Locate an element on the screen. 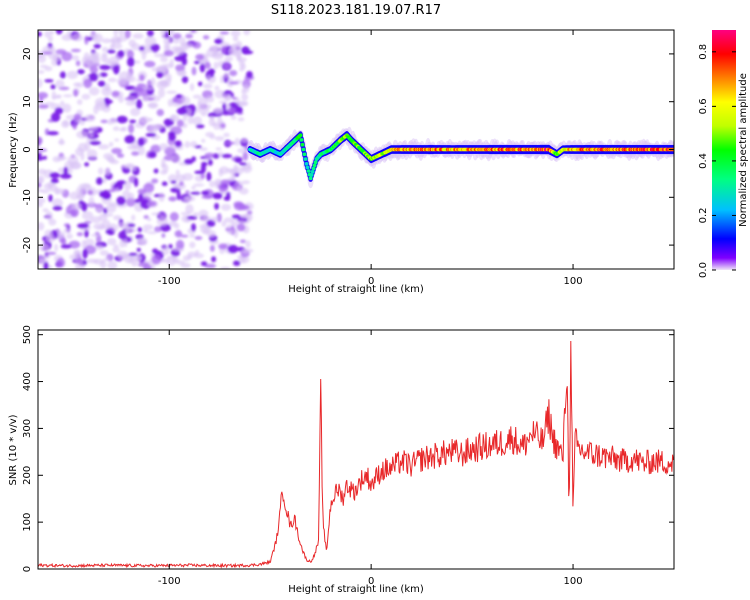 This screenshot has height=600, width=750. x-tick-label: 100 is located at coordinates (573, 581).